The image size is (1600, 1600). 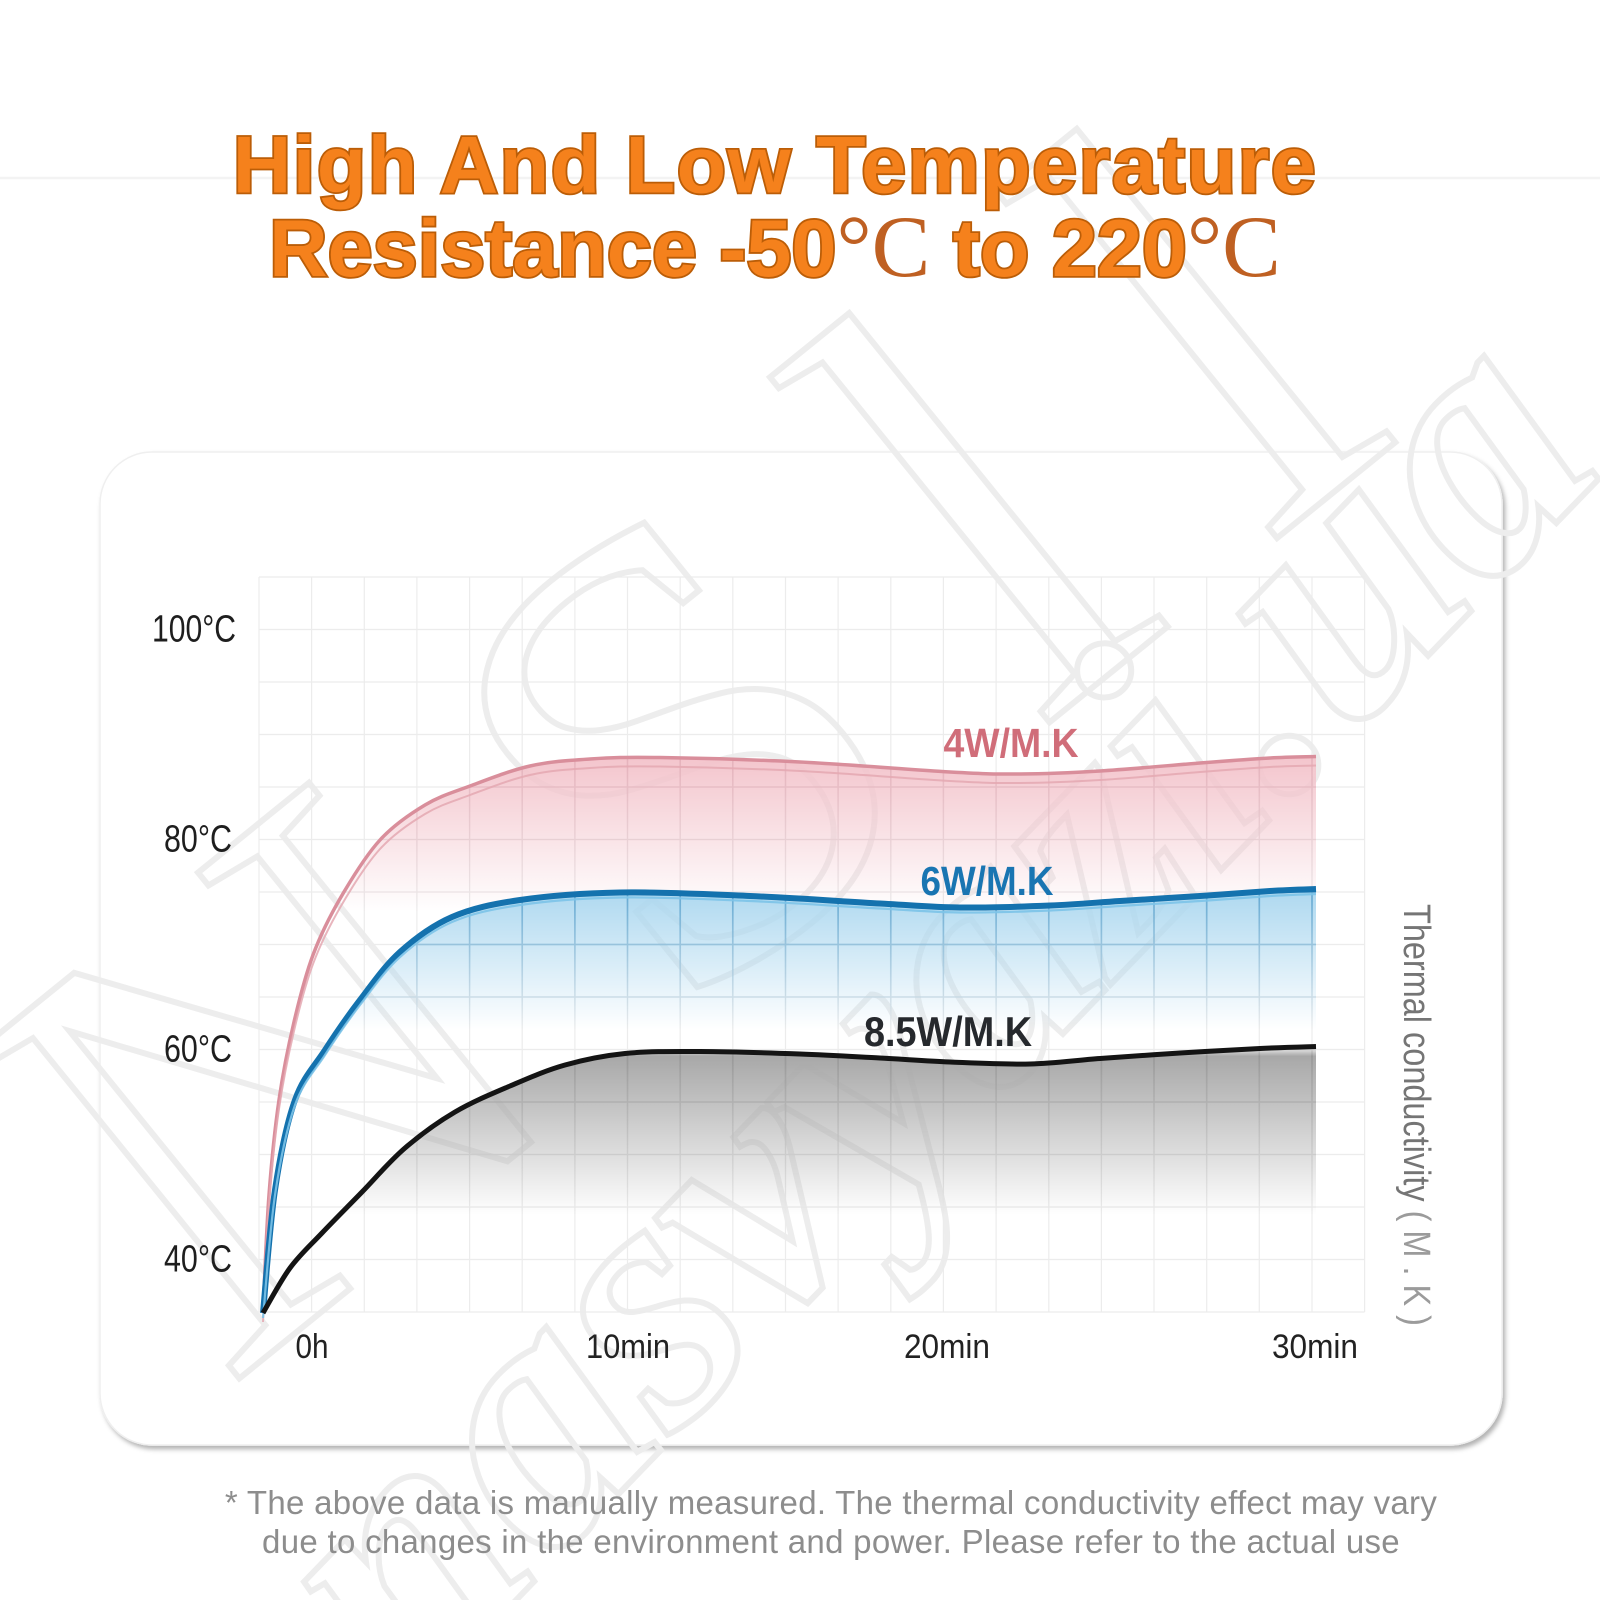 I want to click on svg-text: 6W/M.K, so click(x=987, y=881).